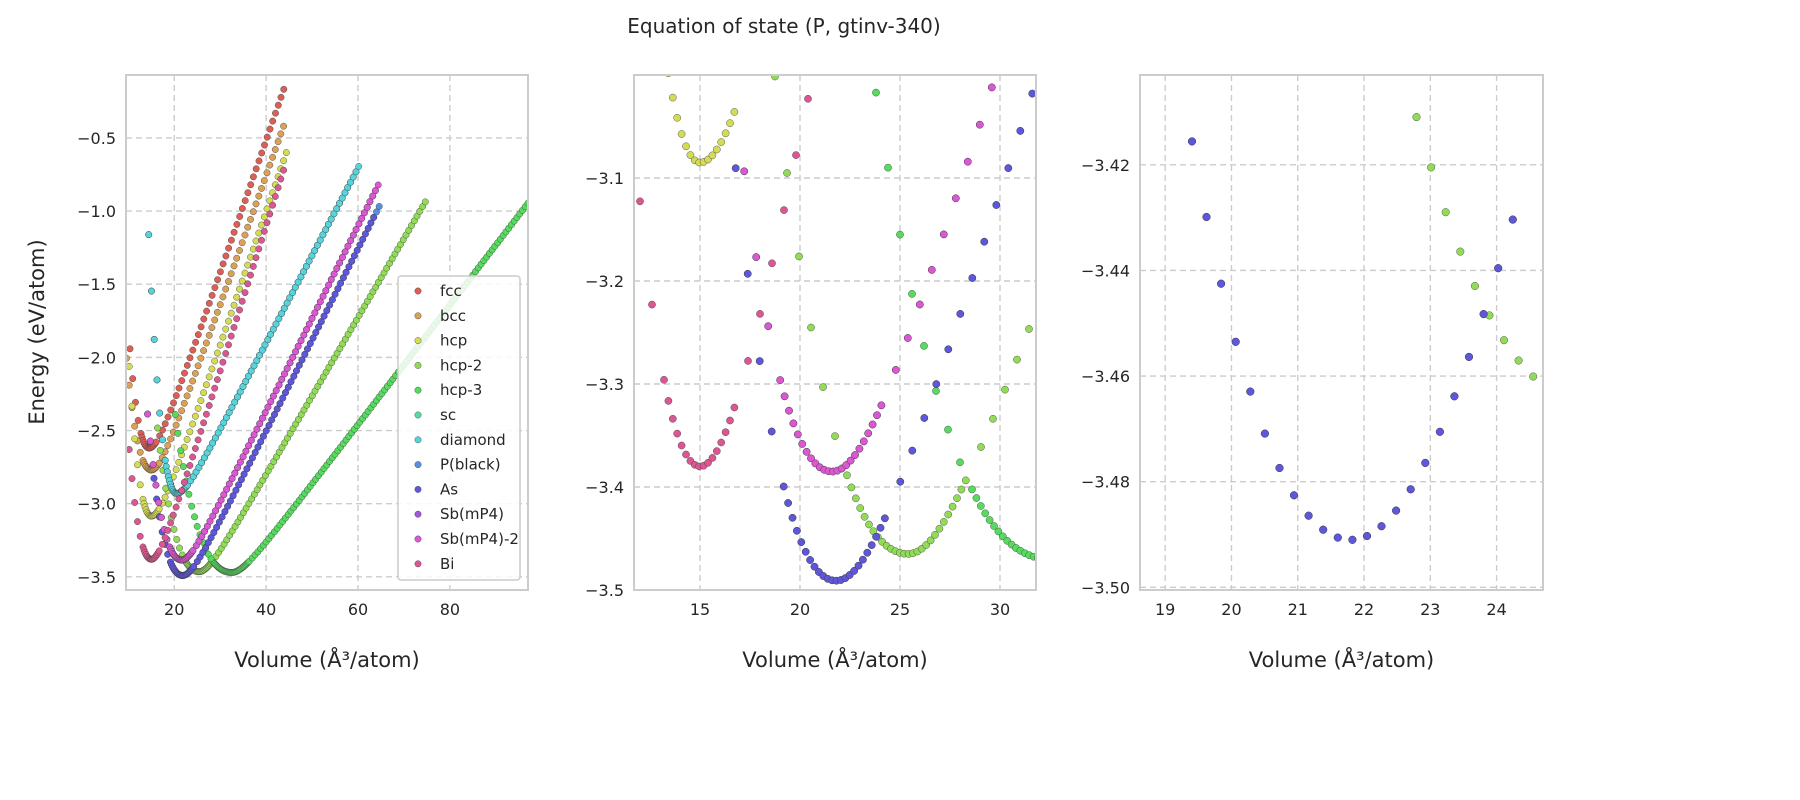 The image size is (1800, 800). Describe the element at coordinates (450, 609) in the screenshot. I see `x-tick-label: 80` at that location.